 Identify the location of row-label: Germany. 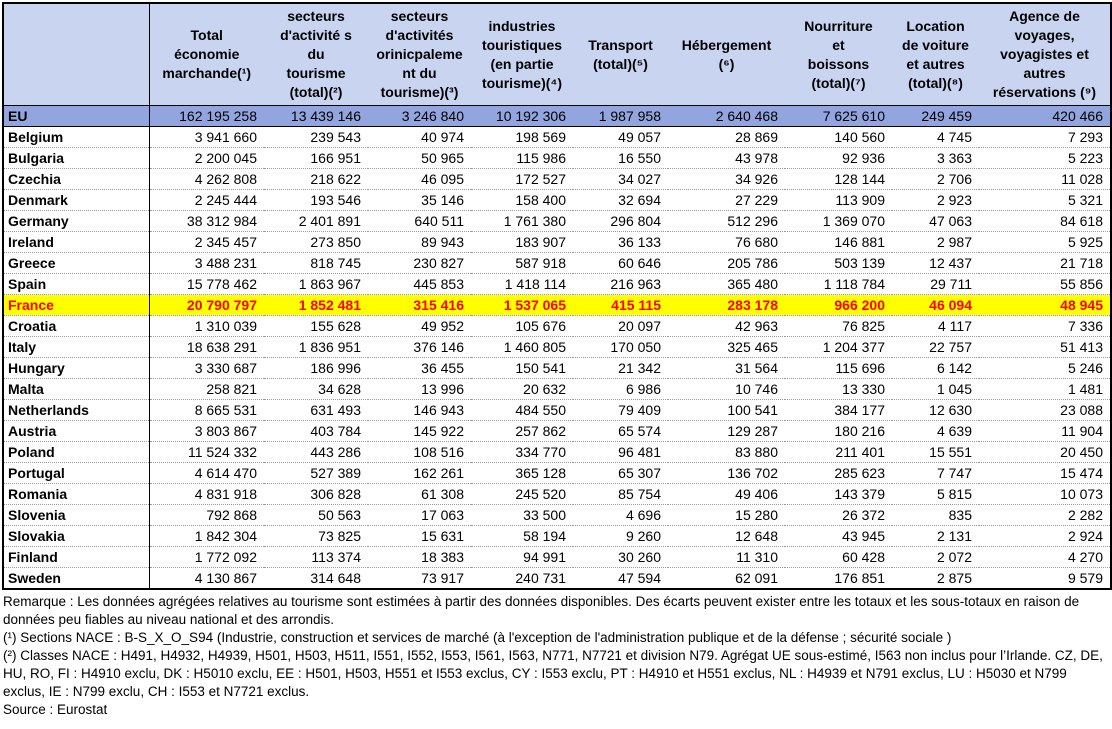
(76, 221).